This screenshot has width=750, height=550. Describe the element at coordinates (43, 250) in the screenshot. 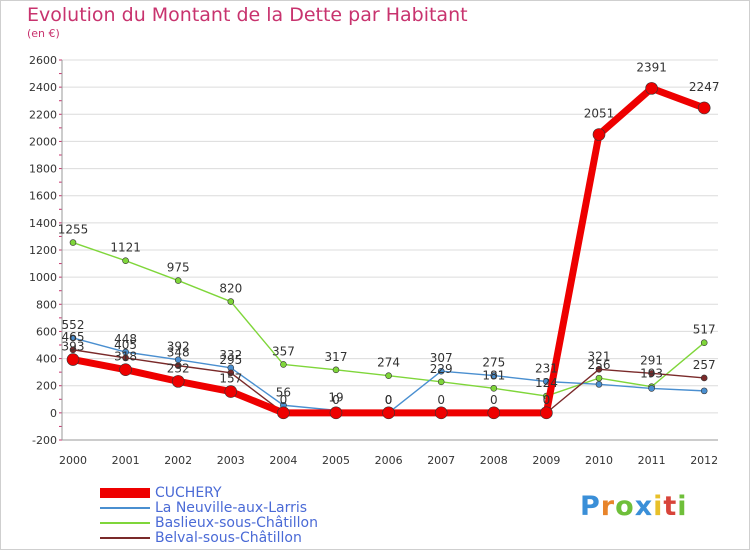

I see `y-tick-label: 1200` at that location.